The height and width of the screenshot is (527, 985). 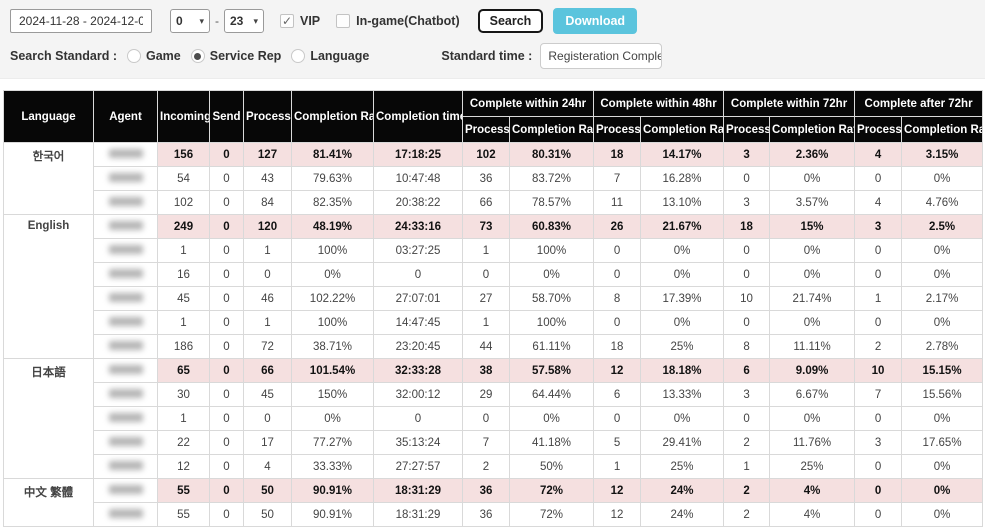 What do you see at coordinates (63, 56) in the screenshot?
I see `search-standard-label: Search Standard :` at bounding box center [63, 56].